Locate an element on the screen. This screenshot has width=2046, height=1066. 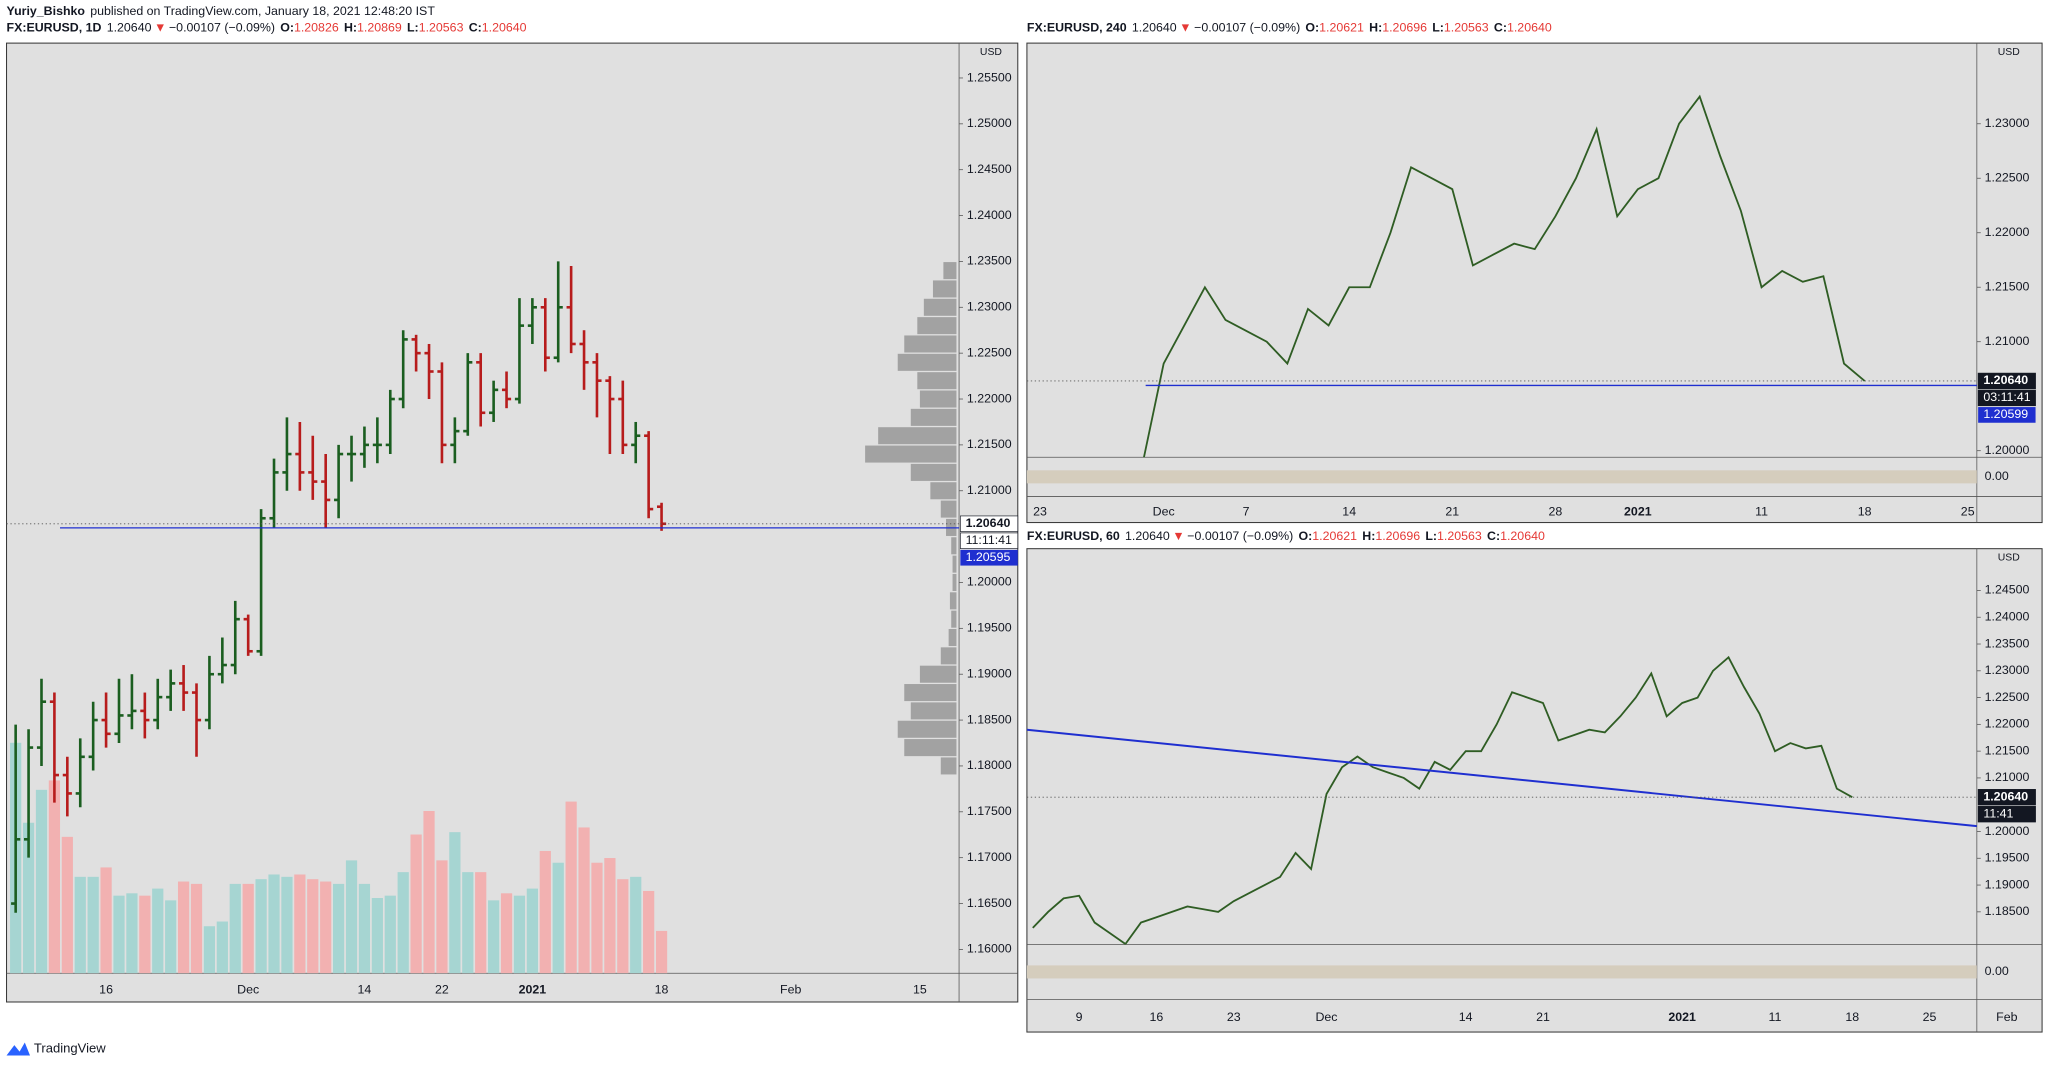
y-tick-label: 1.19500 is located at coordinates (989, 628).